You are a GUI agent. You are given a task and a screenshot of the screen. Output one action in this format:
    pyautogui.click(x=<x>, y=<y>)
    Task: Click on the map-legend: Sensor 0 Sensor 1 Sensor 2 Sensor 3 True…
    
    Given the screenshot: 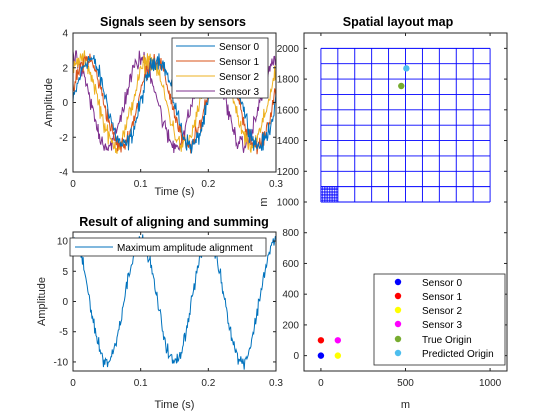 What is the action you would take?
    pyautogui.click(x=439, y=319)
    